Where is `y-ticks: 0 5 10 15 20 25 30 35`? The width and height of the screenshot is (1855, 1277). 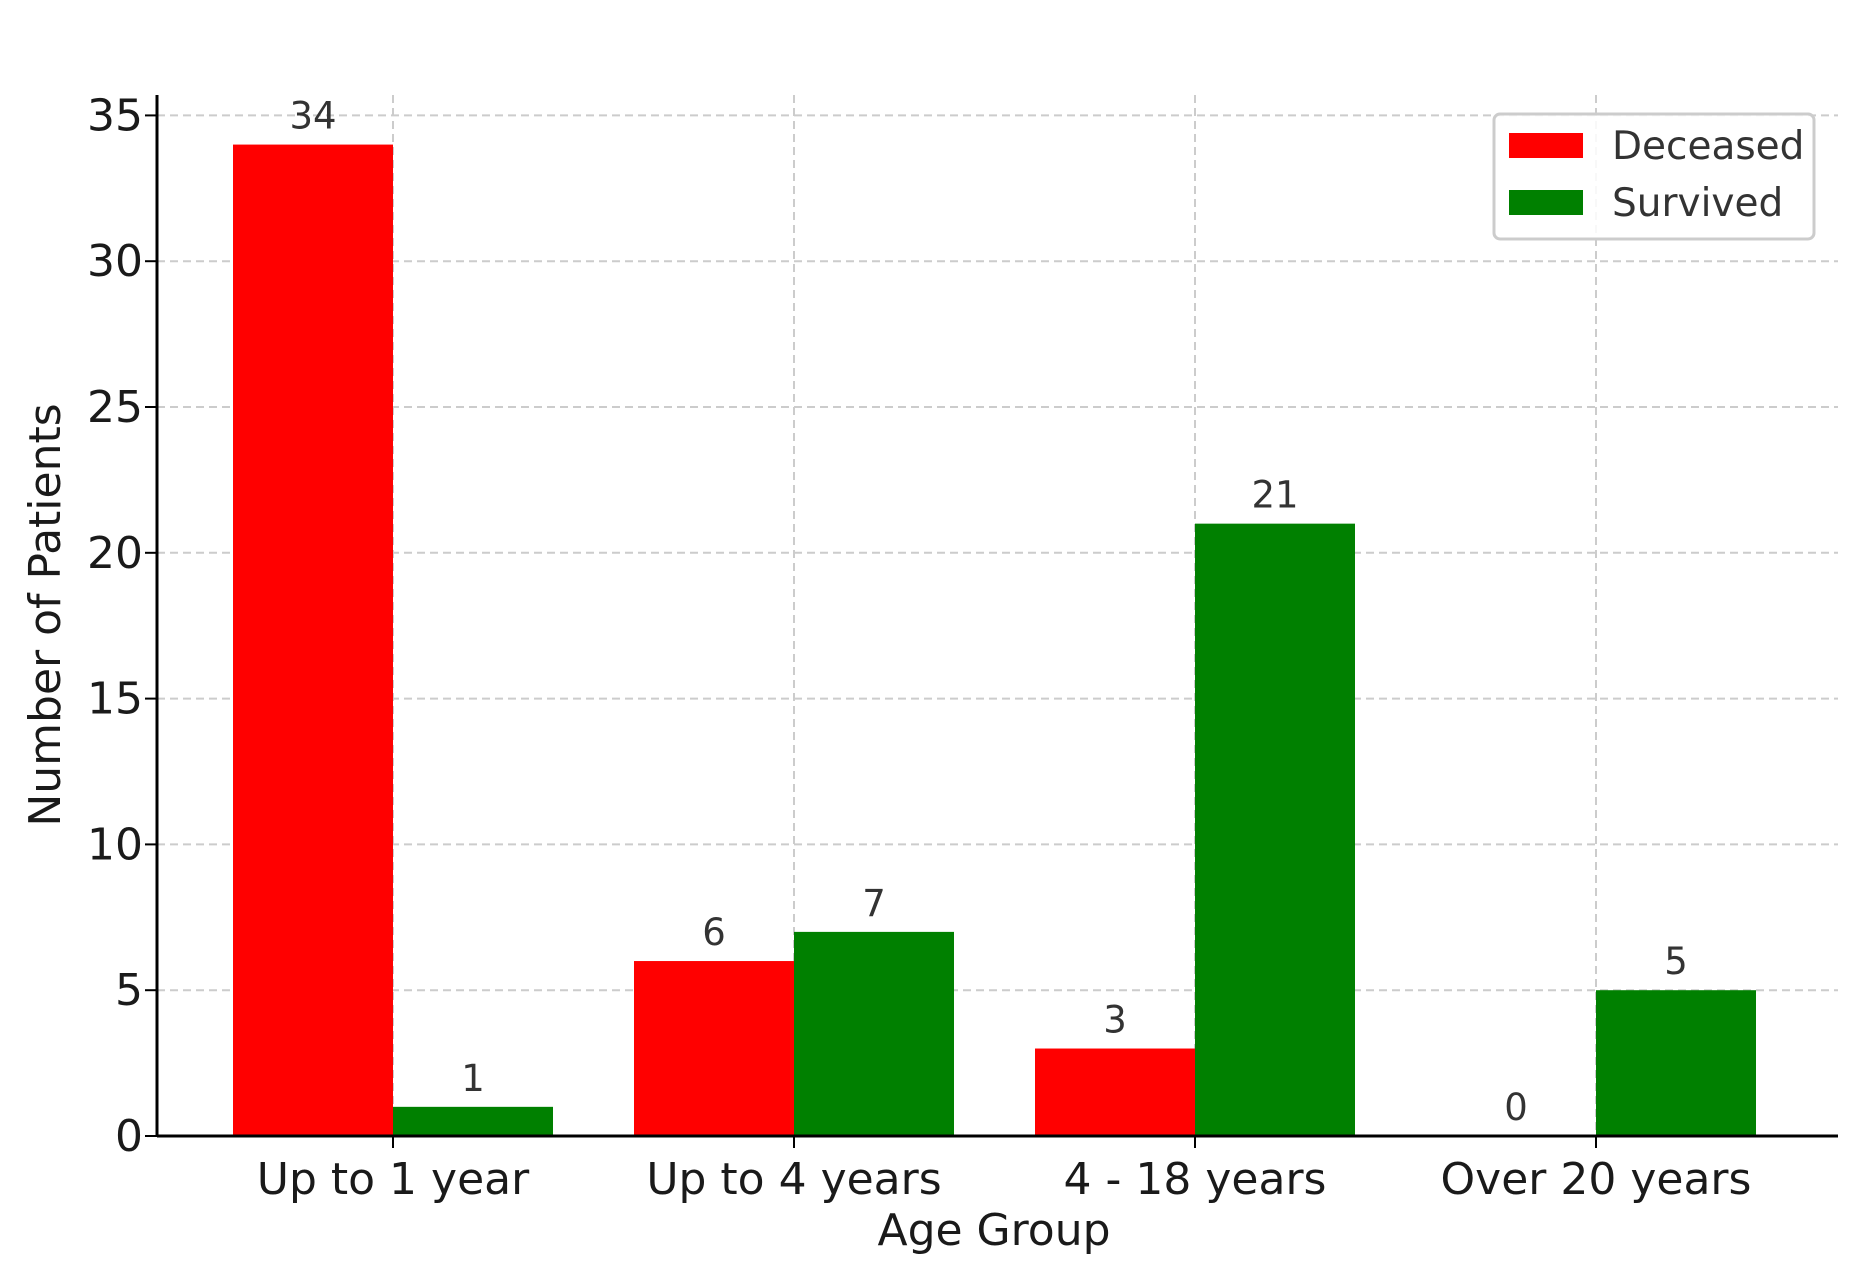
y-ticks: 0 5 10 15 20 25 30 35 is located at coordinates (122, 626).